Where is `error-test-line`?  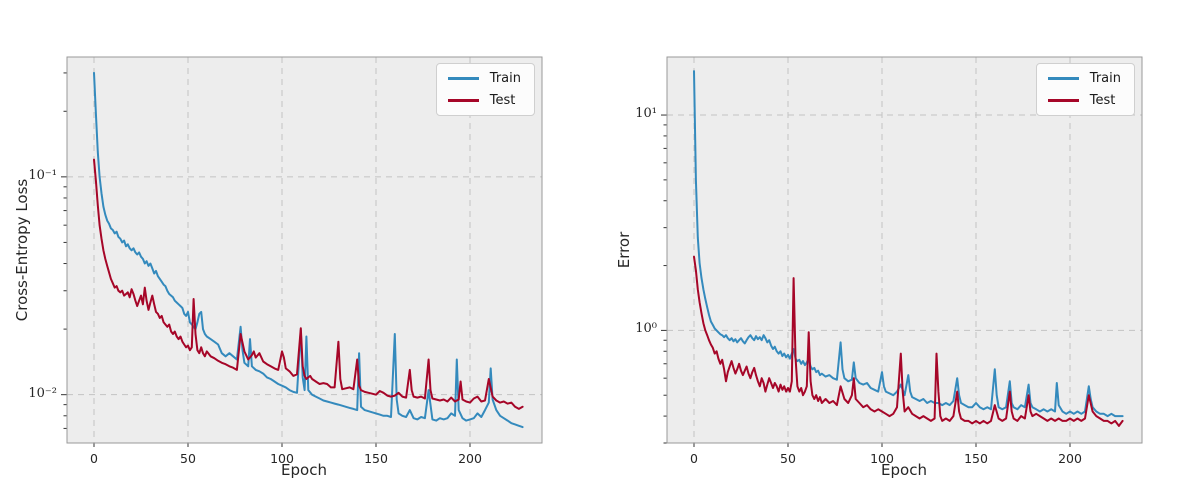 error-test-line is located at coordinates (908, 341).